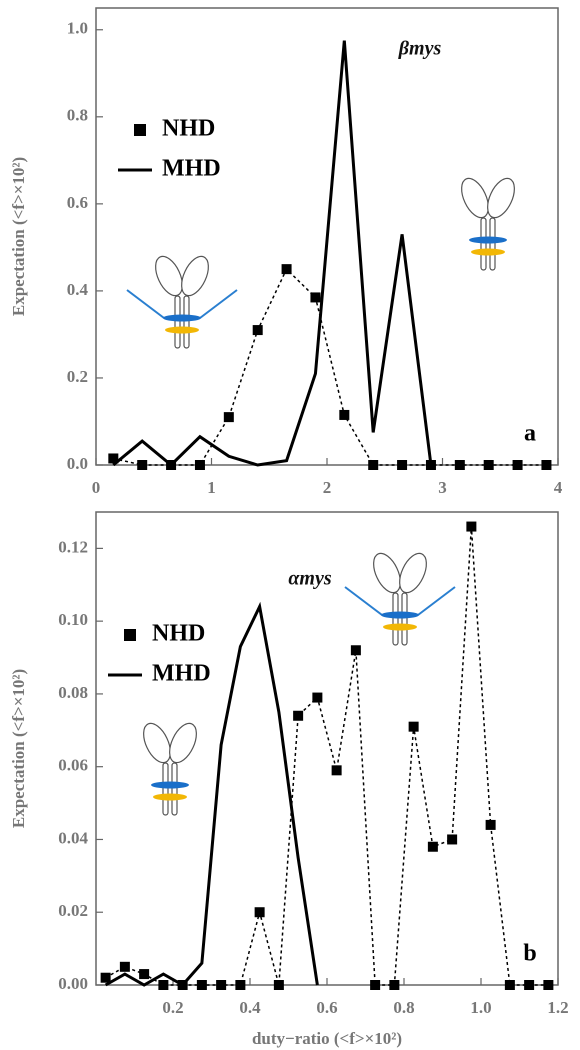 The width and height of the screenshot is (580, 1050). I want to click on x-tick-label: 0.6, so click(326, 1007).